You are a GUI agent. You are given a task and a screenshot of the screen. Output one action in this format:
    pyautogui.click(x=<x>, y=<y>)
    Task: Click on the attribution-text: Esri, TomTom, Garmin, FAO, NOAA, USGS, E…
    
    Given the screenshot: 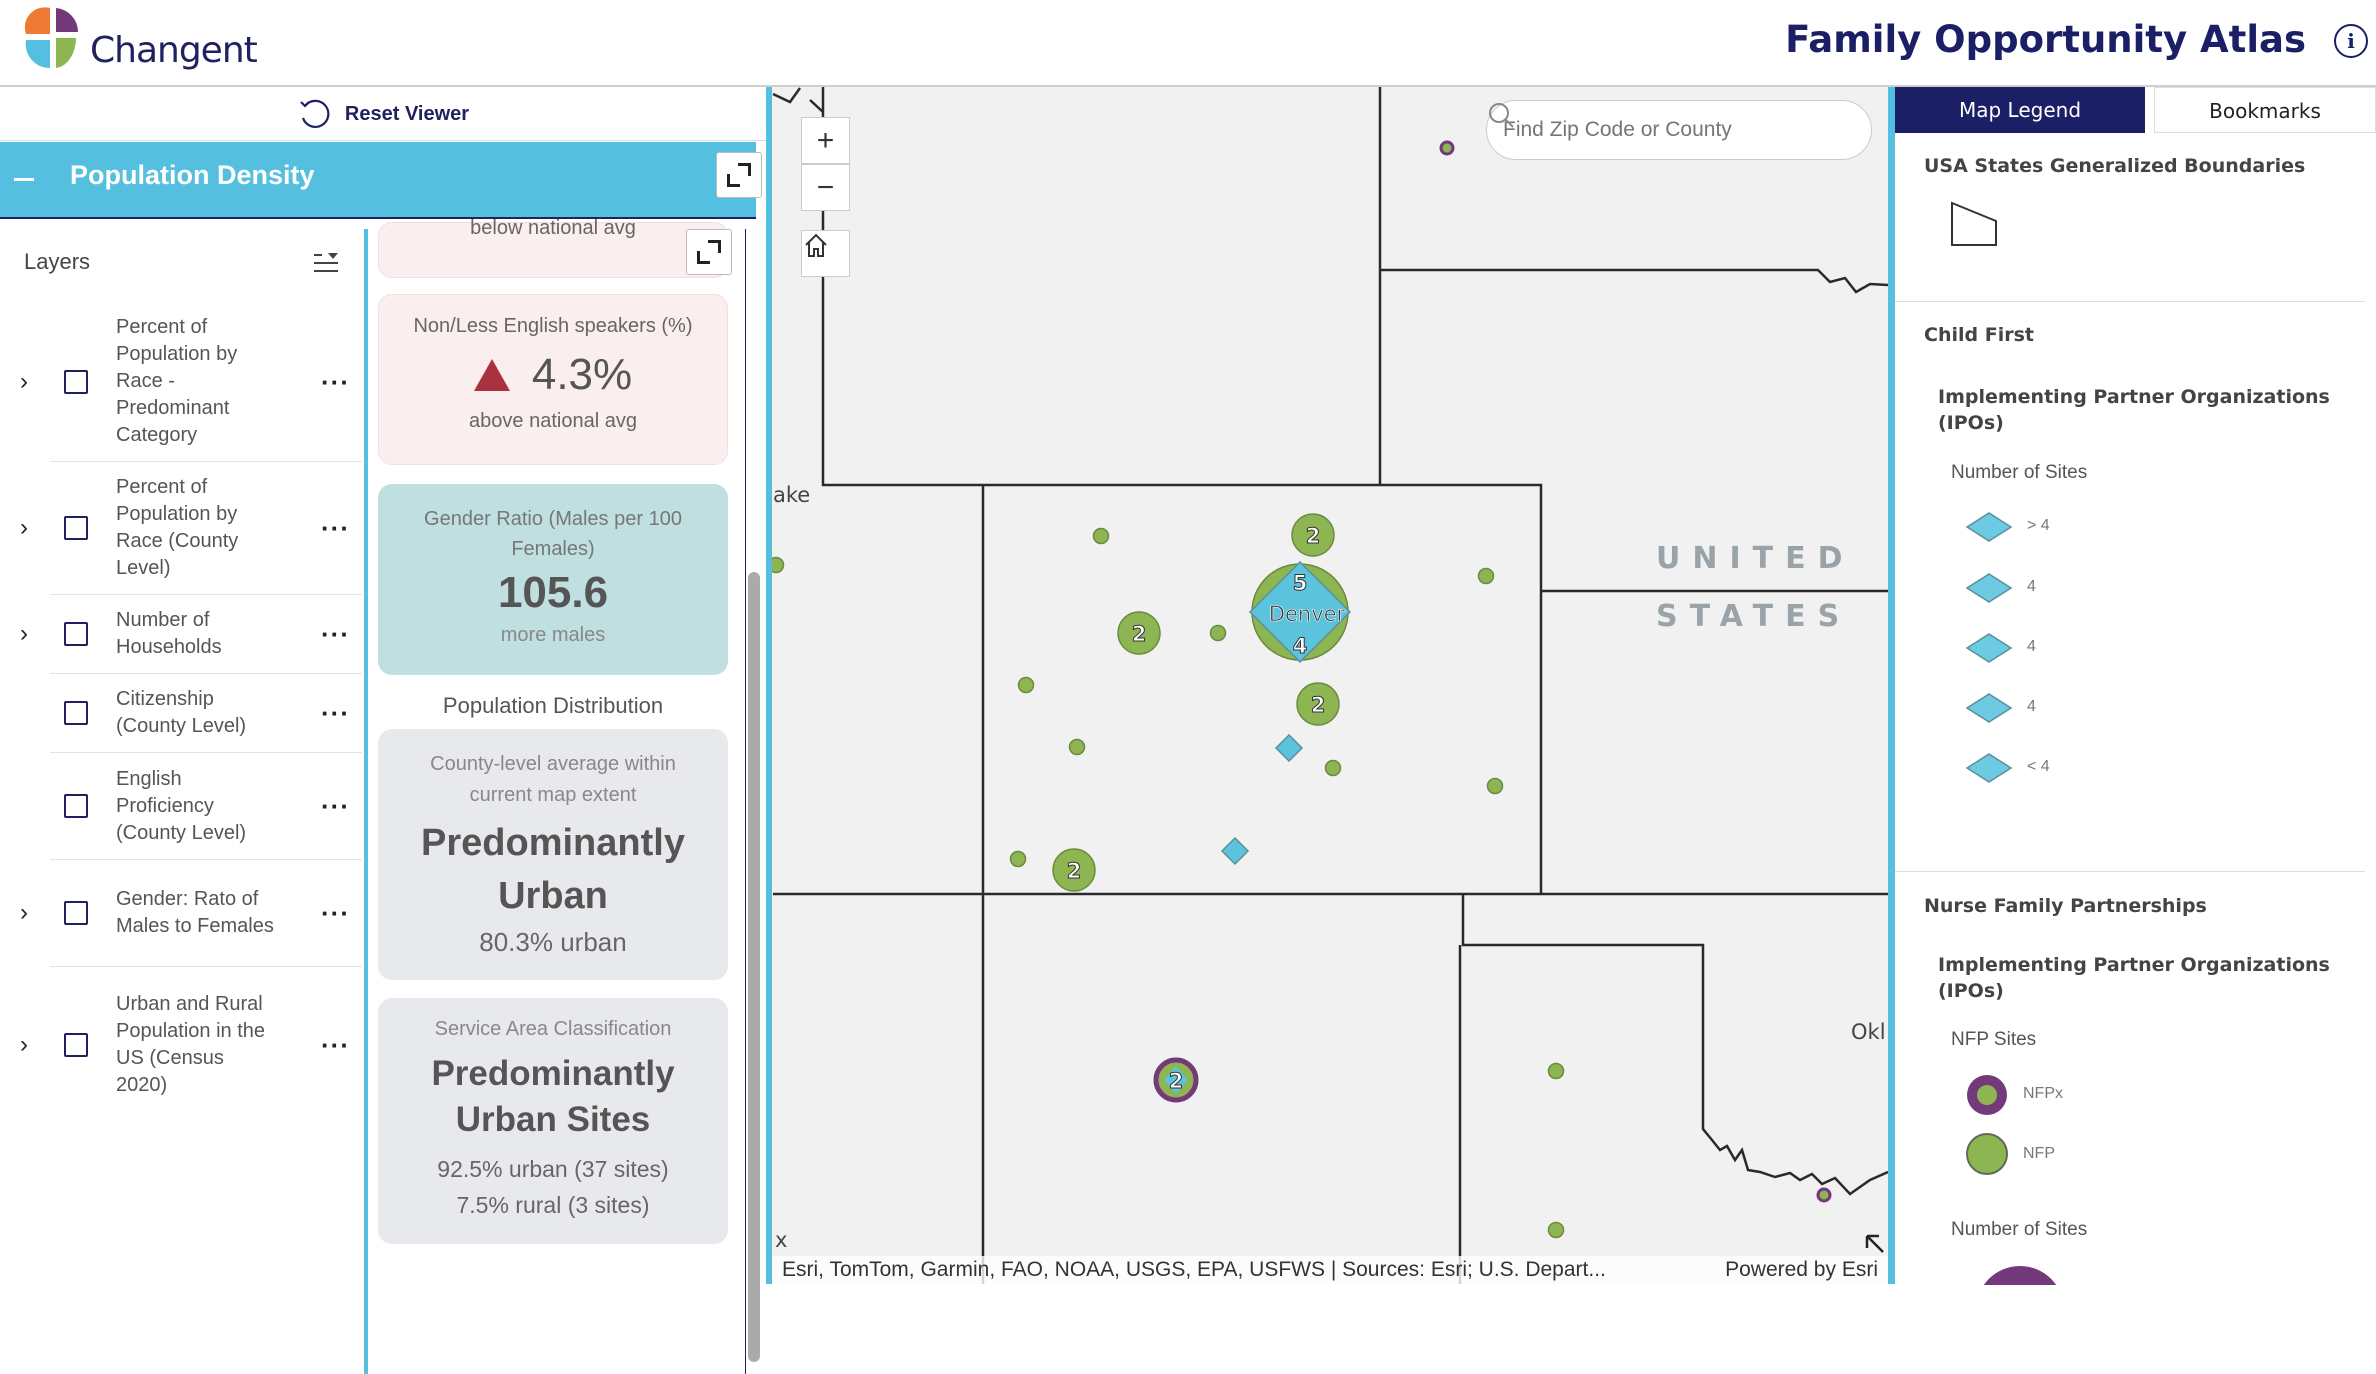 What is the action you would take?
    pyautogui.click(x=1194, y=1269)
    